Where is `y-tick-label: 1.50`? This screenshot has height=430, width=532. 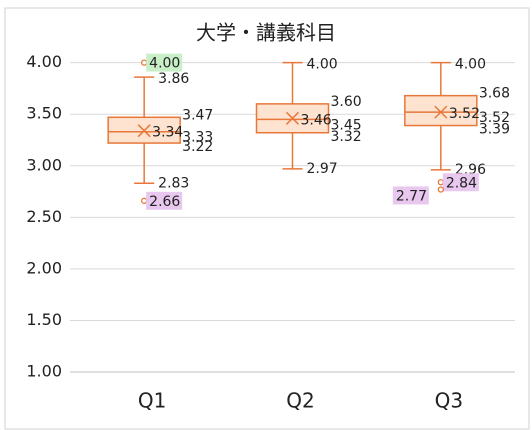
y-tick-label: 1.50 is located at coordinates (44, 319).